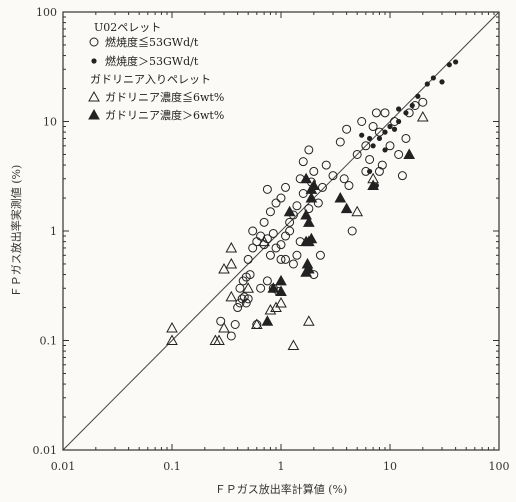 The height and width of the screenshot is (502, 516). What do you see at coordinates (63, 466) in the screenshot?
I see `x-tick-label: 0.01` at bounding box center [63, 466].